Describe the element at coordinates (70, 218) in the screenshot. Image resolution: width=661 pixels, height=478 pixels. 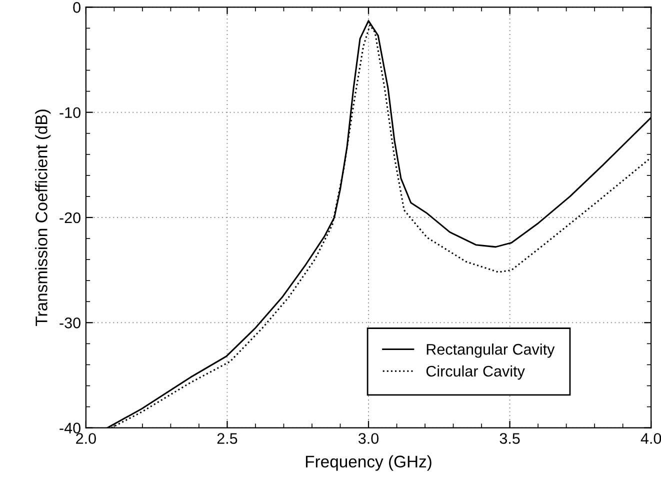
I see `y-tick-label: -20` at that location.